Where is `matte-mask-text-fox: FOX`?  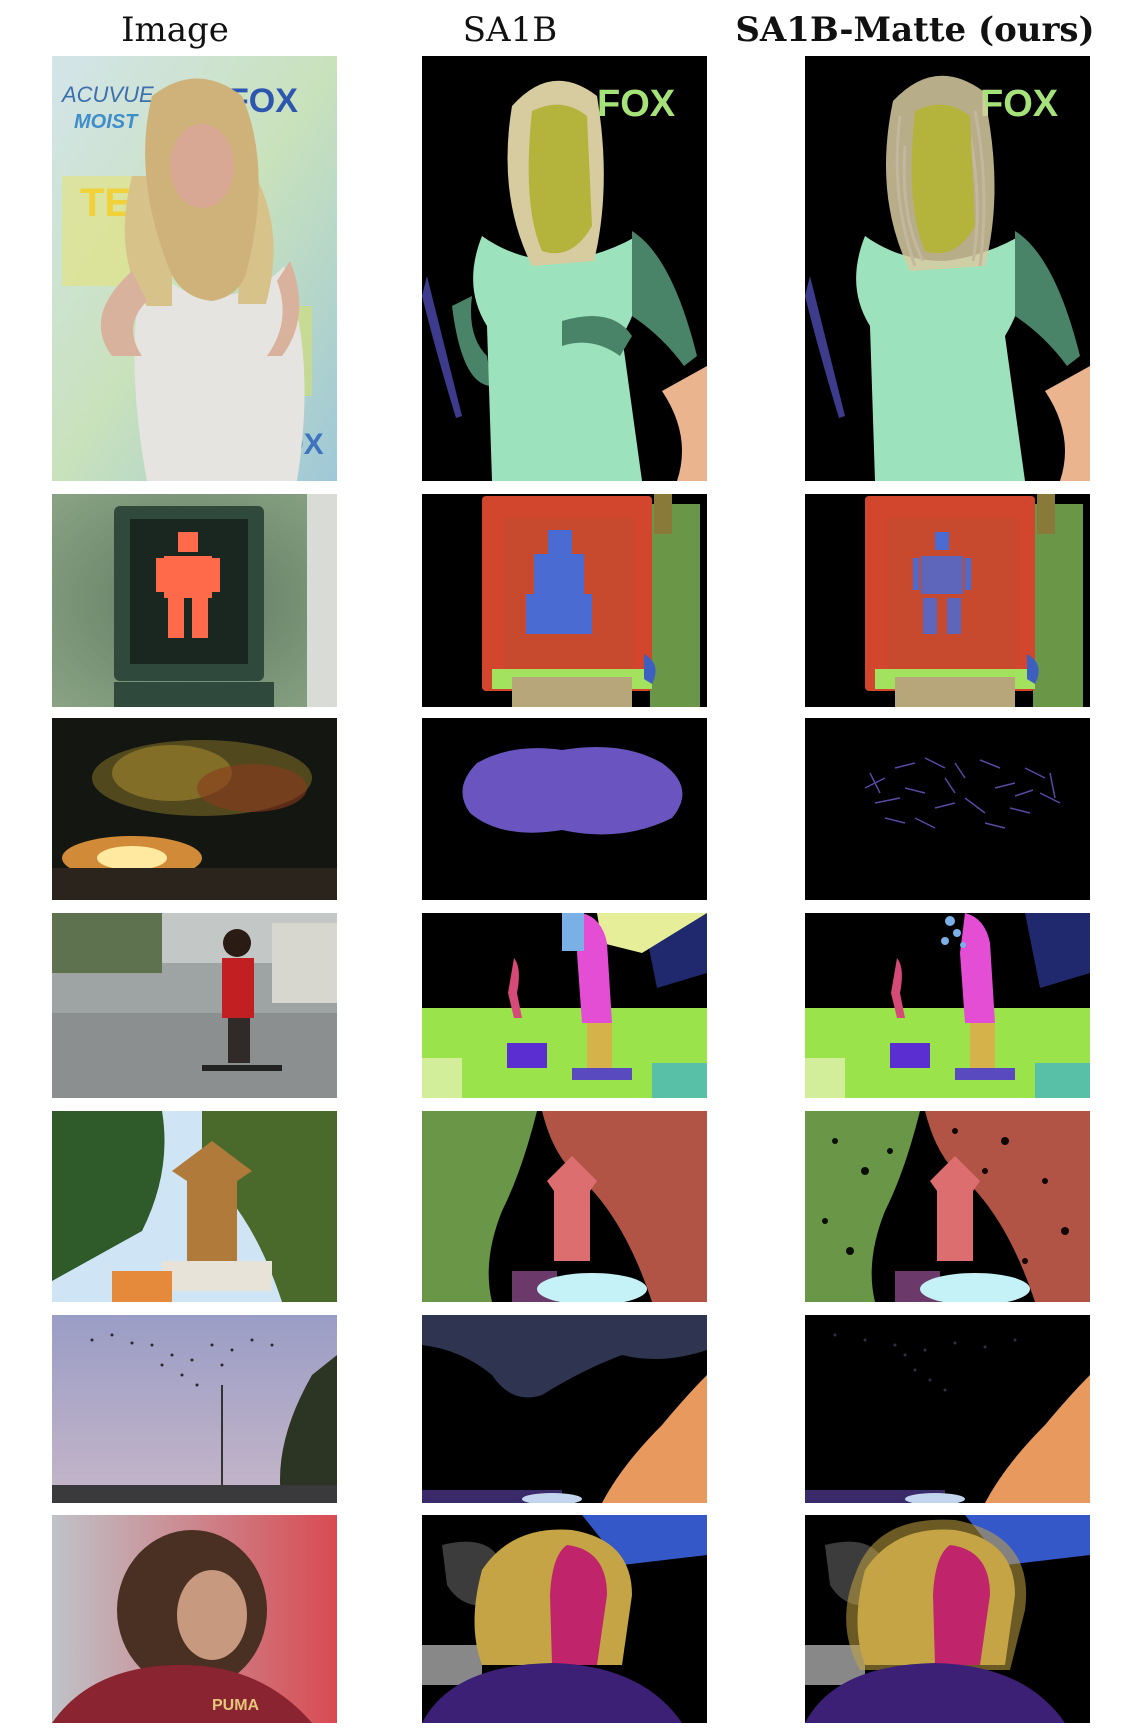
matte-mask-text-fox: FOX is located at coordinates (1019, 104).